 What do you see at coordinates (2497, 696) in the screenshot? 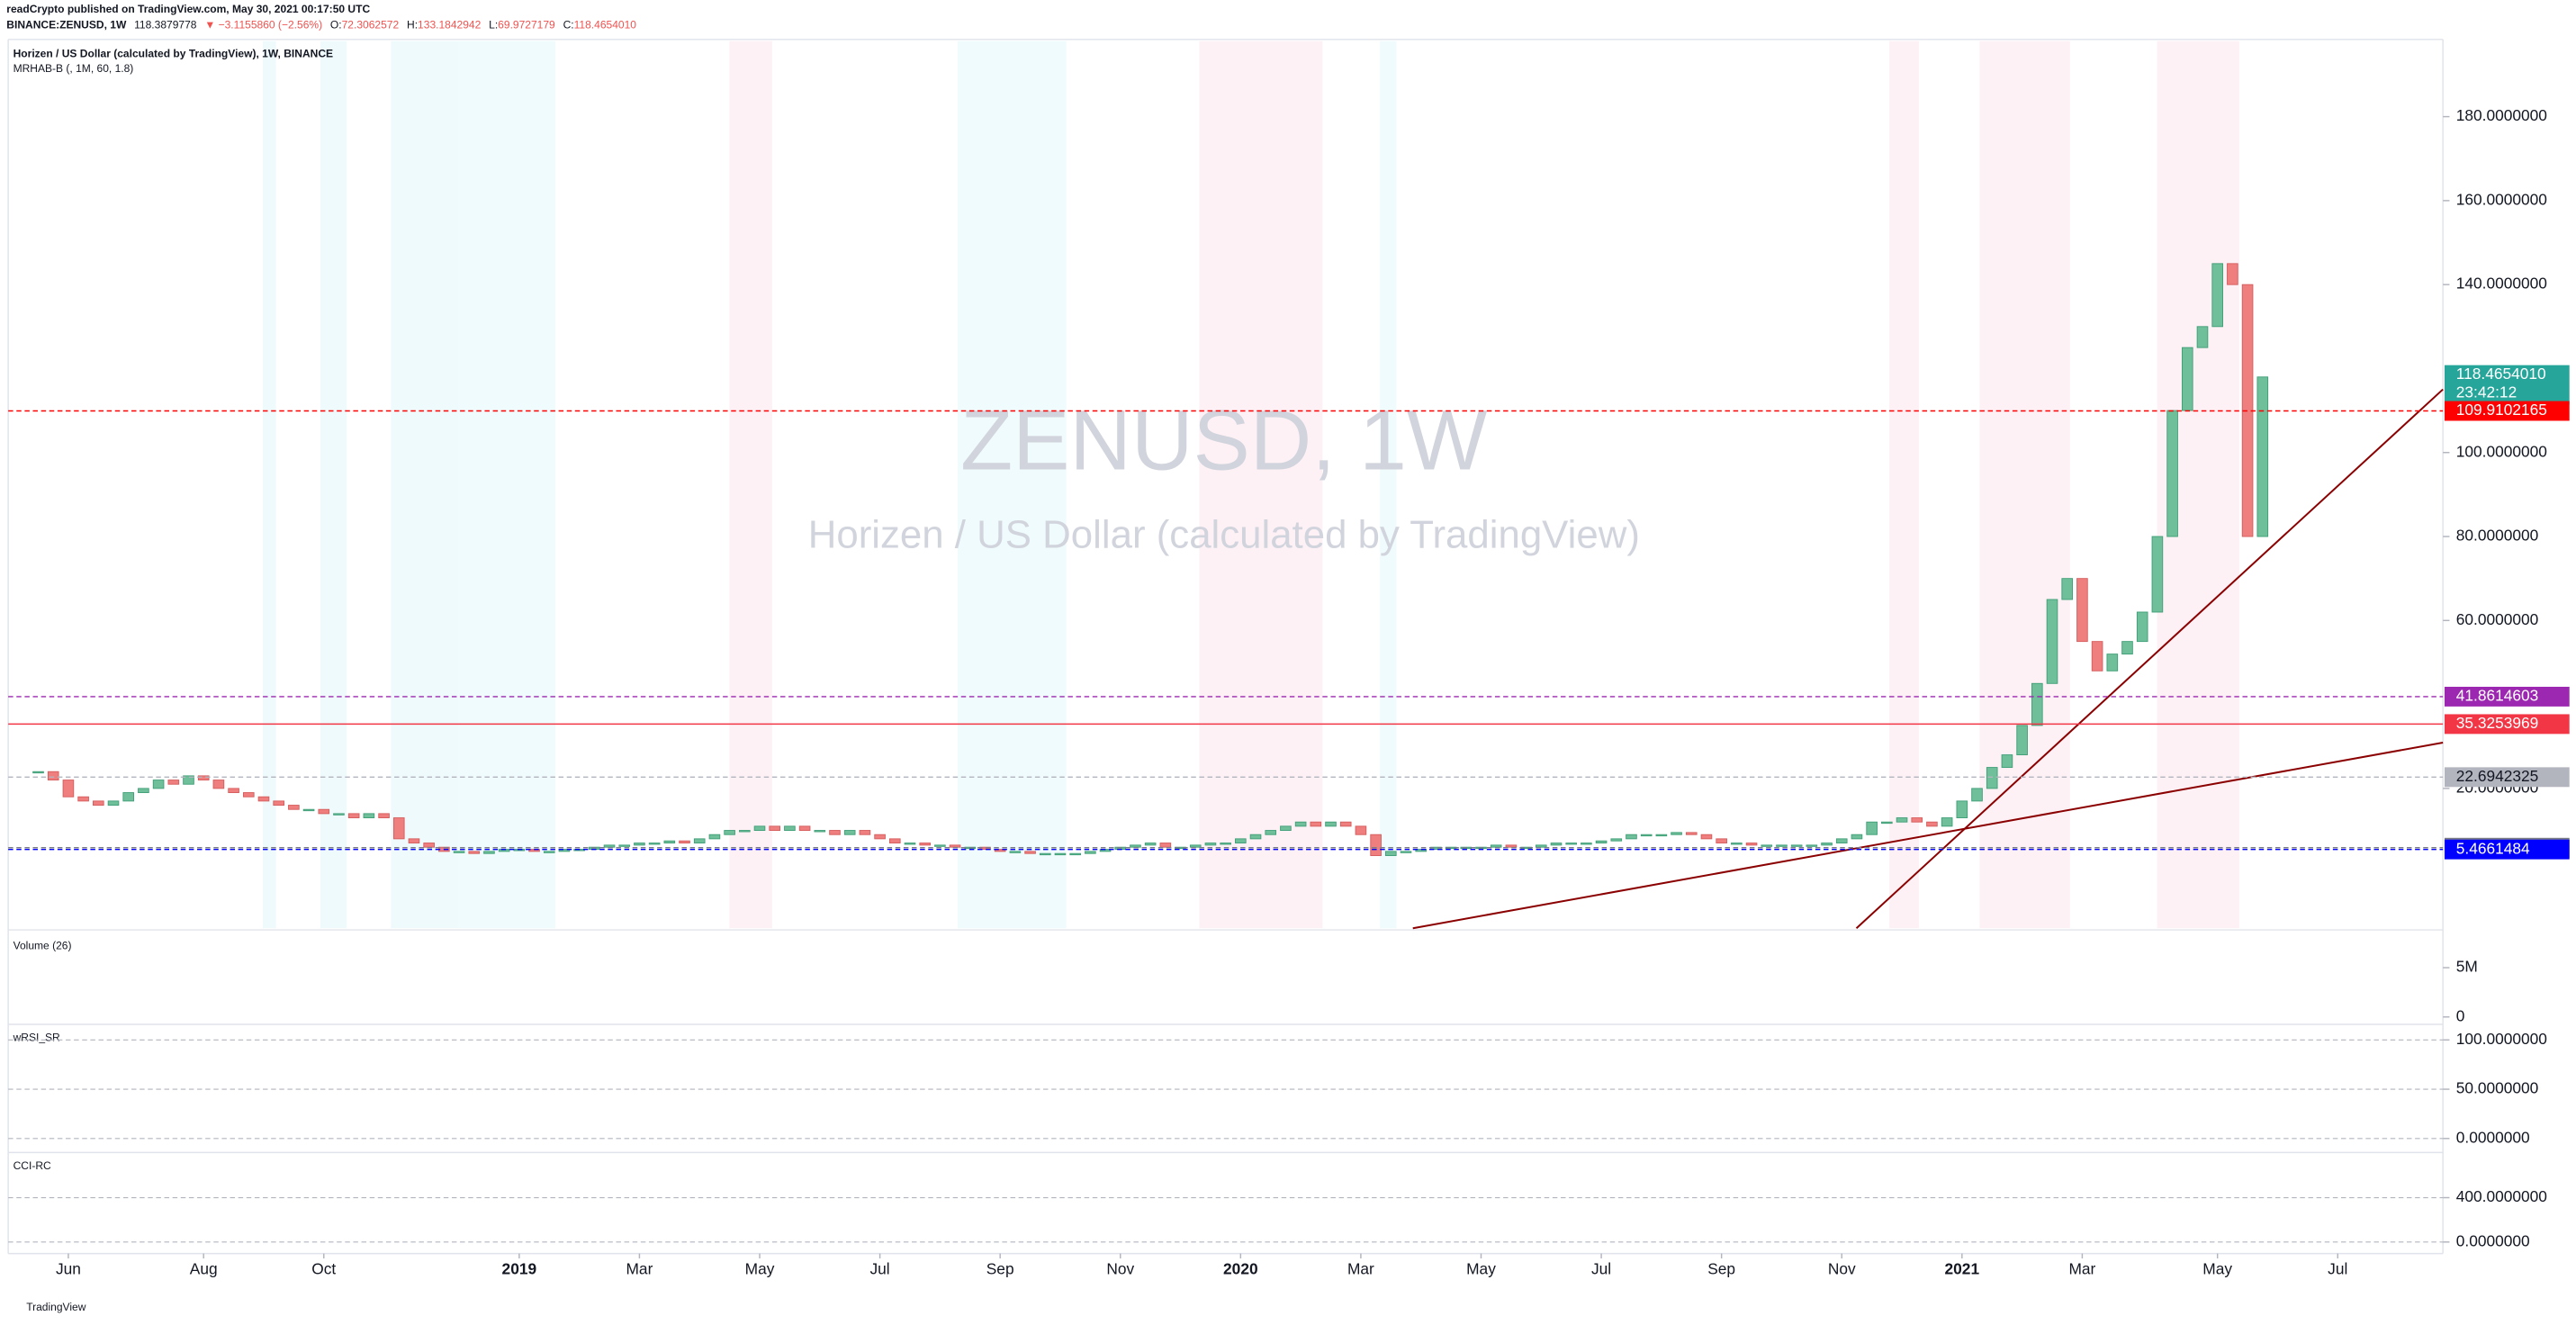
I see `price-label: 41.8614603` at bounding box center [2497, 696].